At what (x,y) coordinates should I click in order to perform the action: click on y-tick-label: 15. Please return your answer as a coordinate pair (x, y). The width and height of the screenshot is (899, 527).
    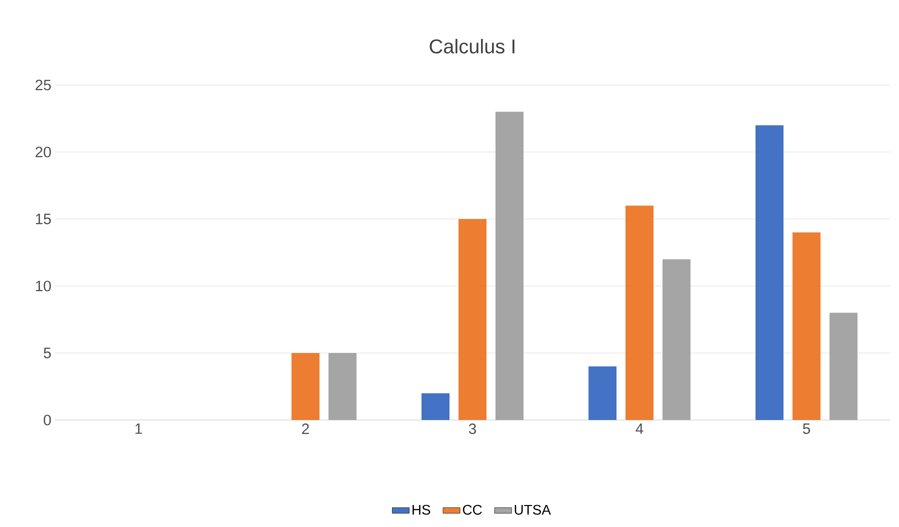
    Looking at the image, I should click on (43, 219).